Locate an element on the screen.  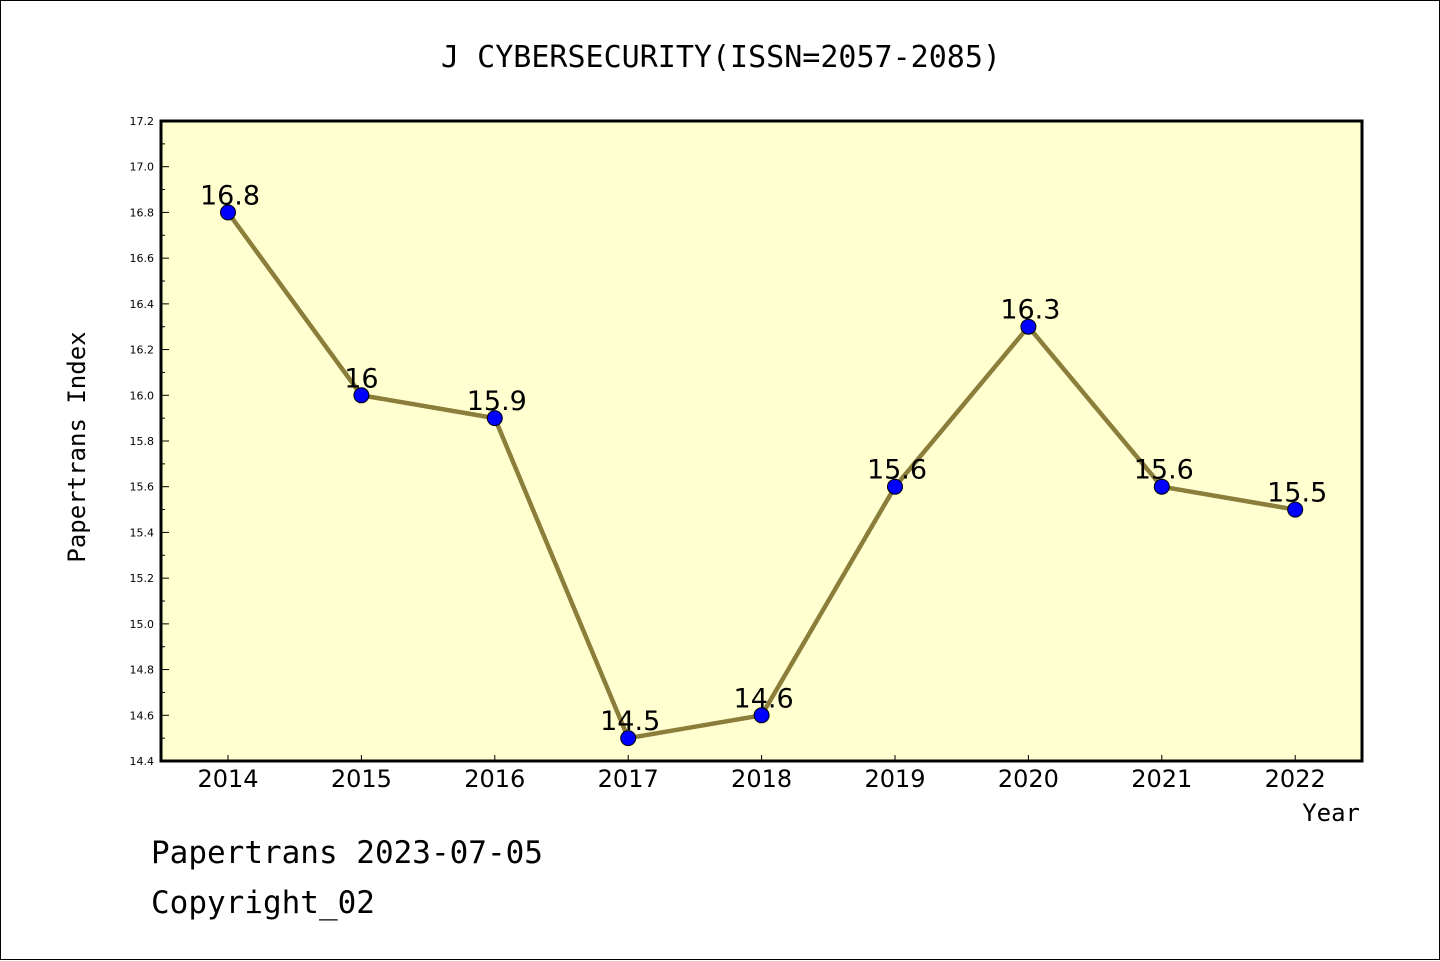
data-label: 14.5 is located at coordinates (630, 721).